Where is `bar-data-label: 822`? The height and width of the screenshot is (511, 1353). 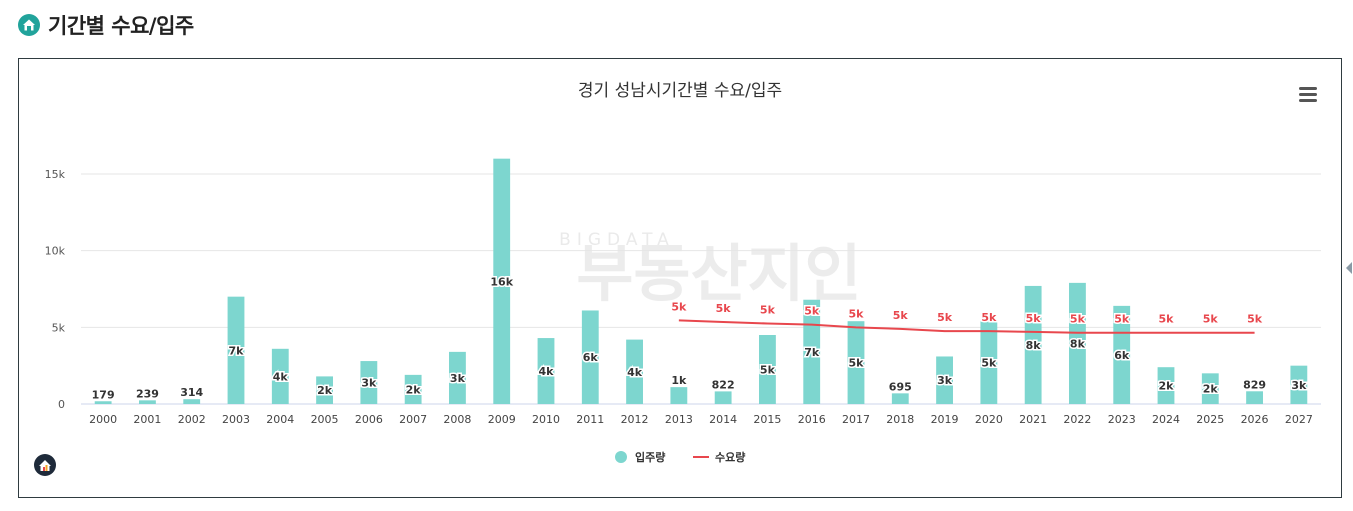
bar-data-label: 822 is located at coordinates (723, 384).